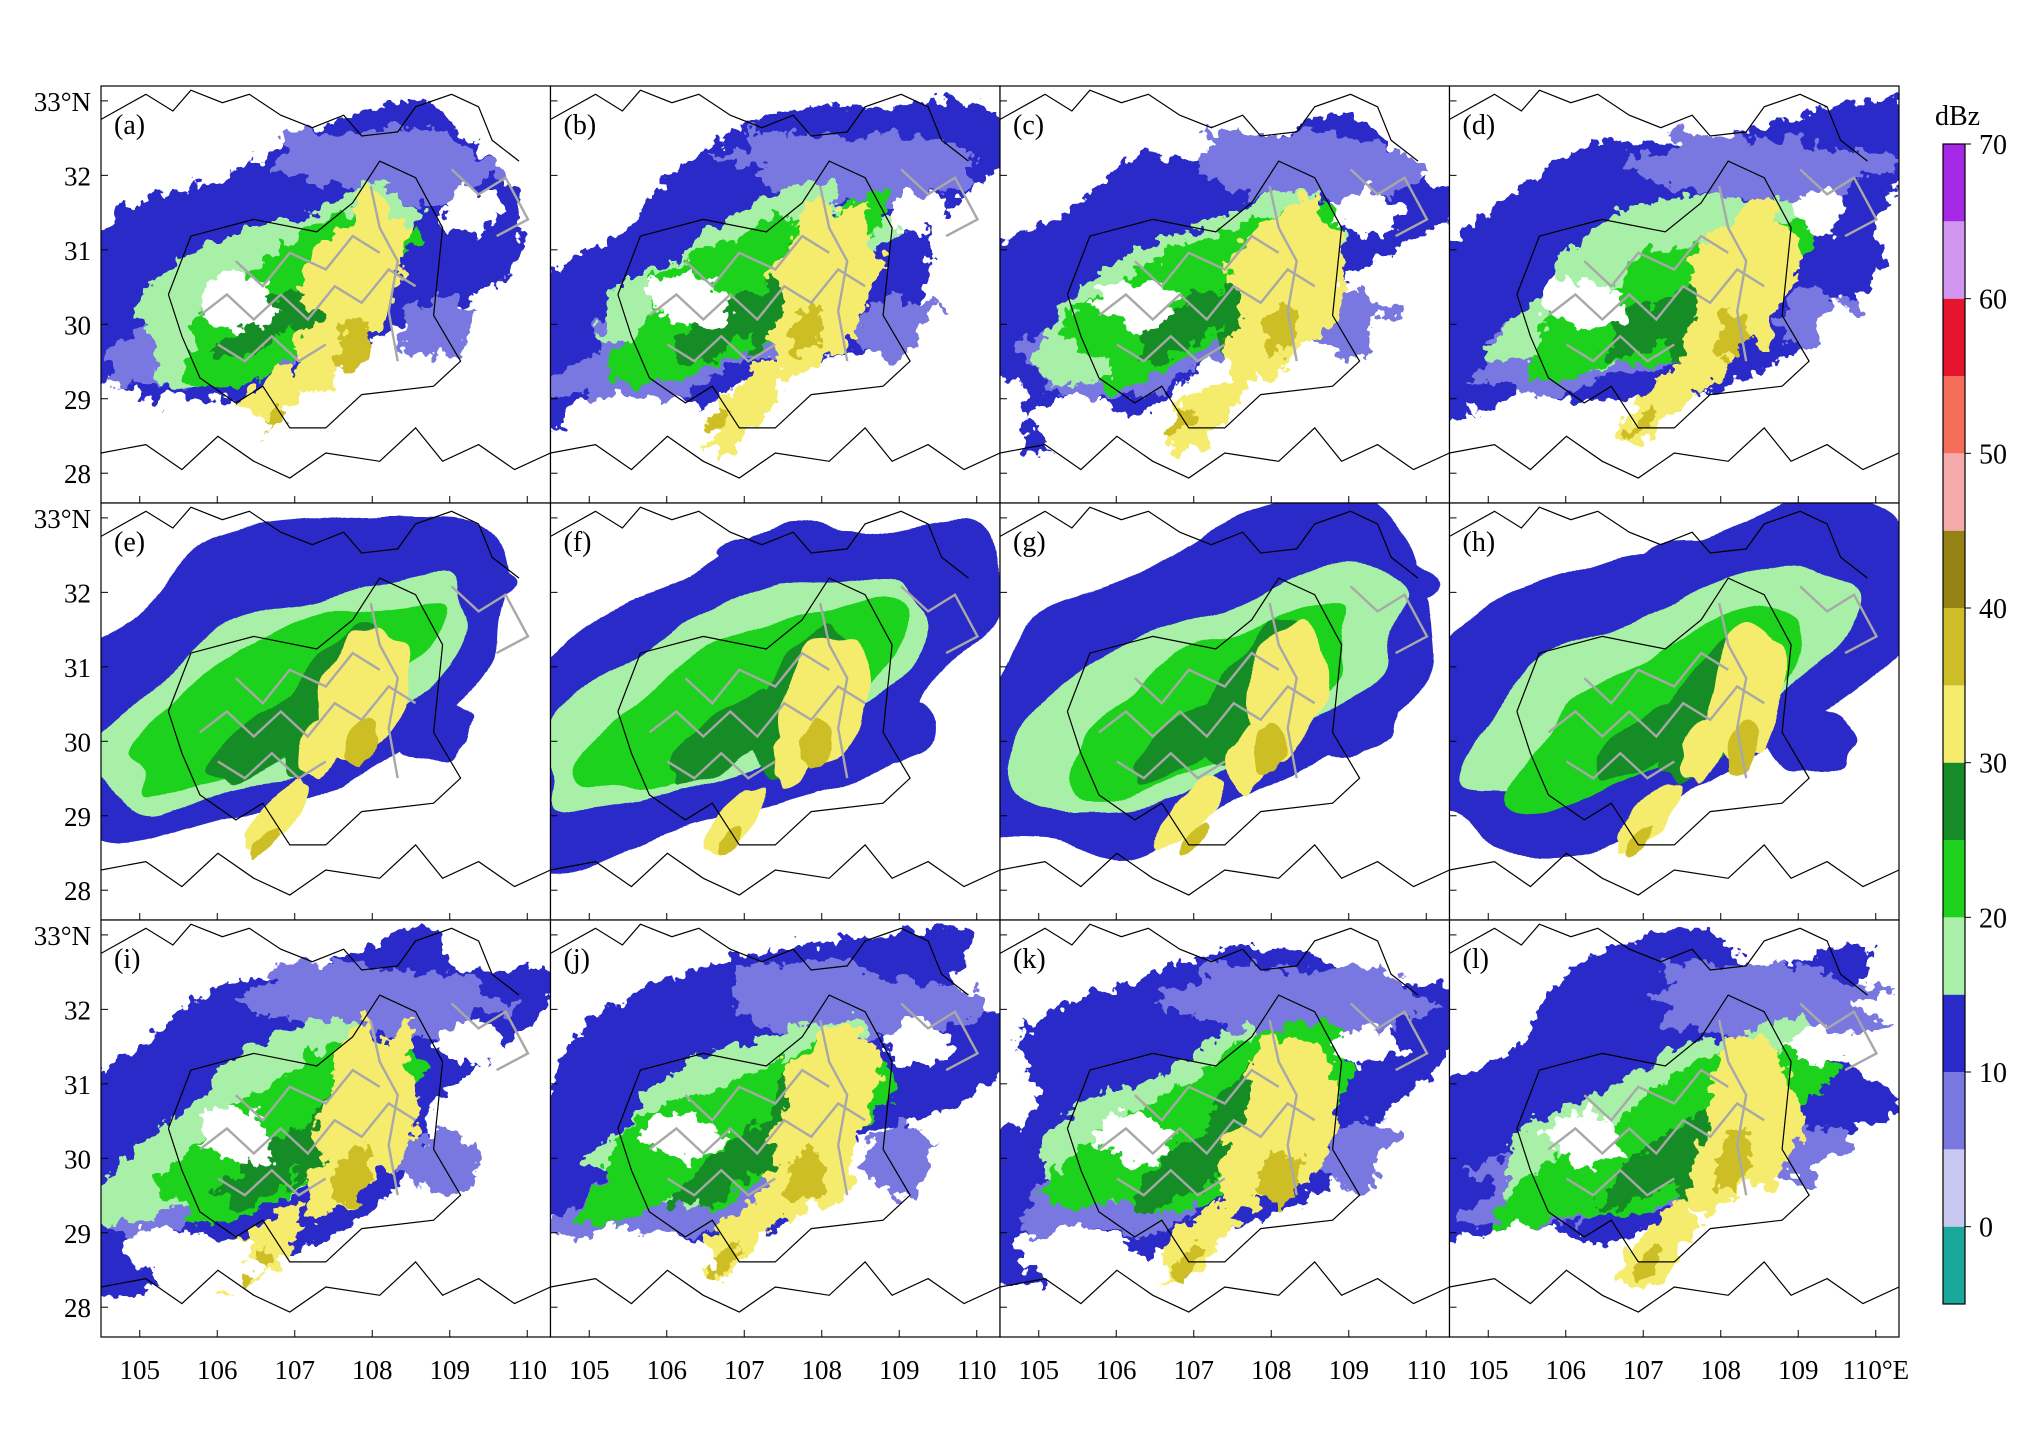 The width and height of the screenshot is (2031, 1437). Describe the element at coordinates (77, 891) in the screenshot. I see `latitude-label: 28` at that location.